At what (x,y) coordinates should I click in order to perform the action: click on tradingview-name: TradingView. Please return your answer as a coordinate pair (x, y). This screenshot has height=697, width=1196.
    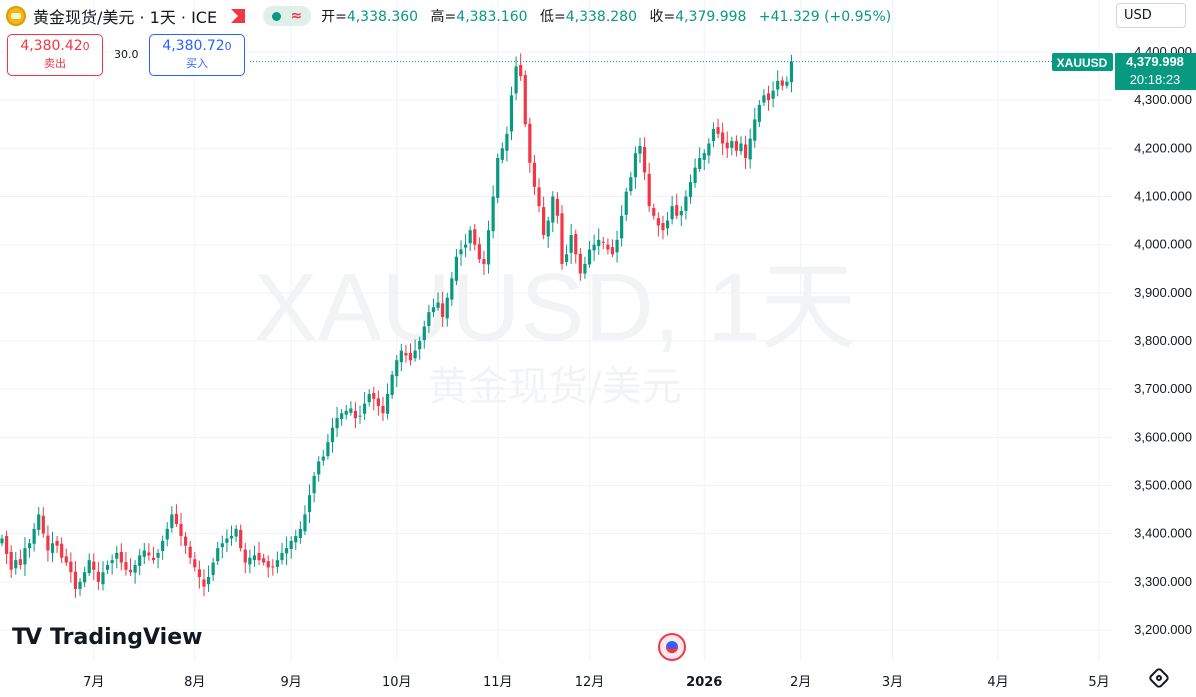
    Looking at the image, I should click on (126, 637).